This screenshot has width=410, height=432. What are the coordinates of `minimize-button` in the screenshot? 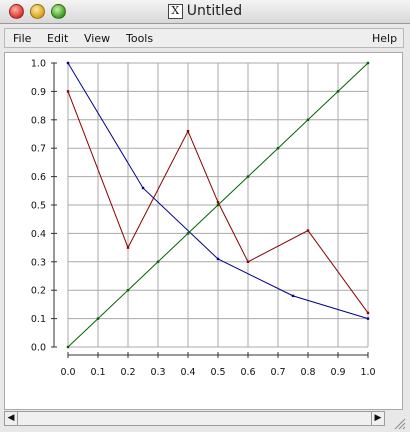 It's located at (37, 11).